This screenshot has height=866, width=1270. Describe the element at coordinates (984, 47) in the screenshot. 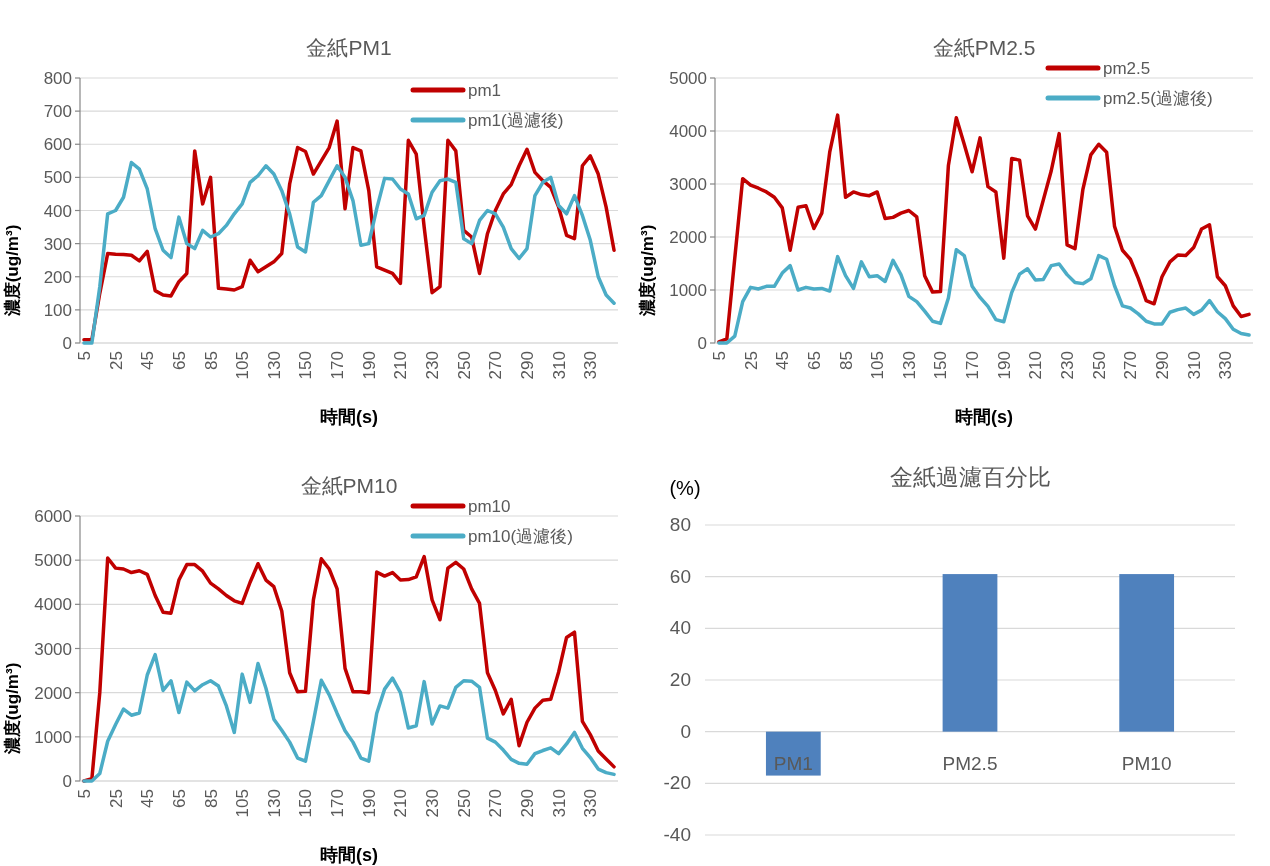

I see `chart-title: 金紙PM2.5` at that location.